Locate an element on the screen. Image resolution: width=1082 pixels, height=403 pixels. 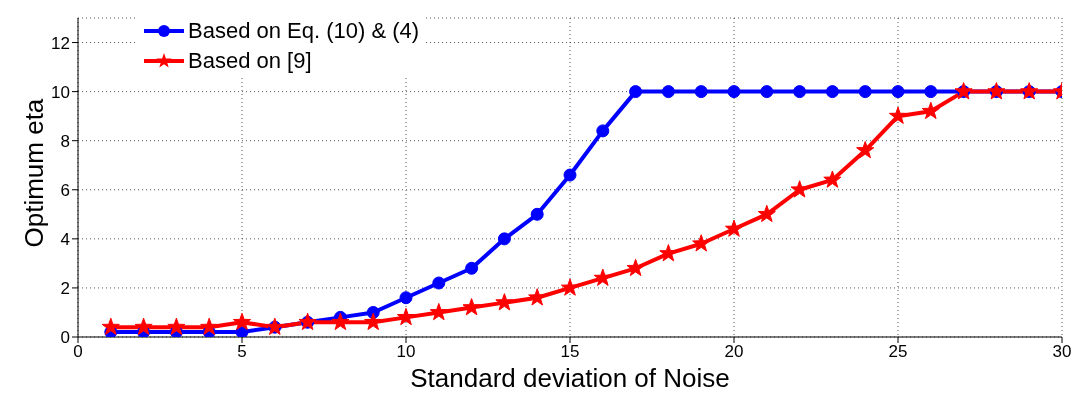
x-tick-label: 20 is located at coordinates (734, 352).